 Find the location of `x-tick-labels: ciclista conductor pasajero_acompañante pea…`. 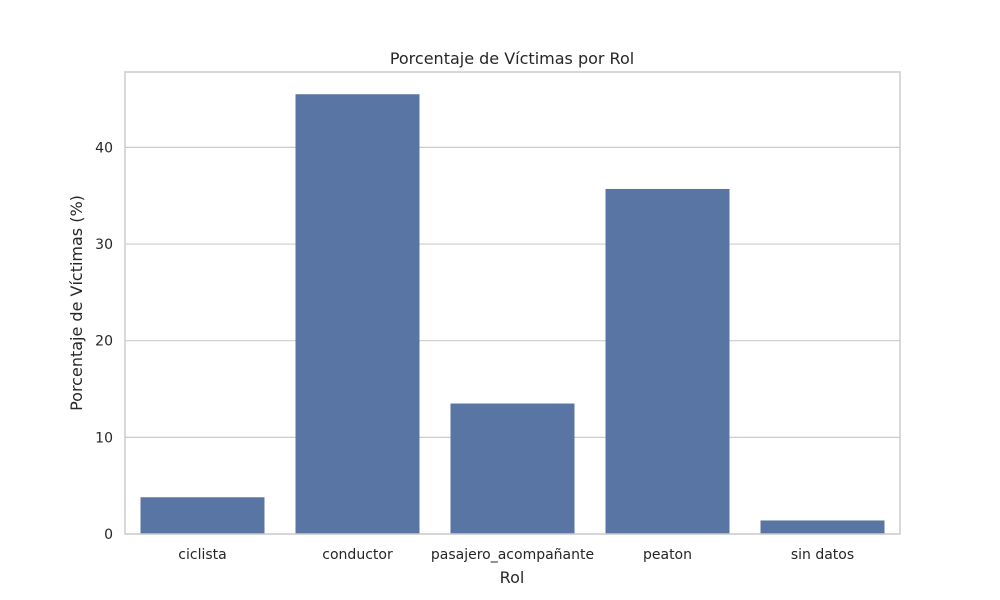

x-tick-labels: ciclista conductor pasajero_acompañante pea… is located at coordinates (516, 555).